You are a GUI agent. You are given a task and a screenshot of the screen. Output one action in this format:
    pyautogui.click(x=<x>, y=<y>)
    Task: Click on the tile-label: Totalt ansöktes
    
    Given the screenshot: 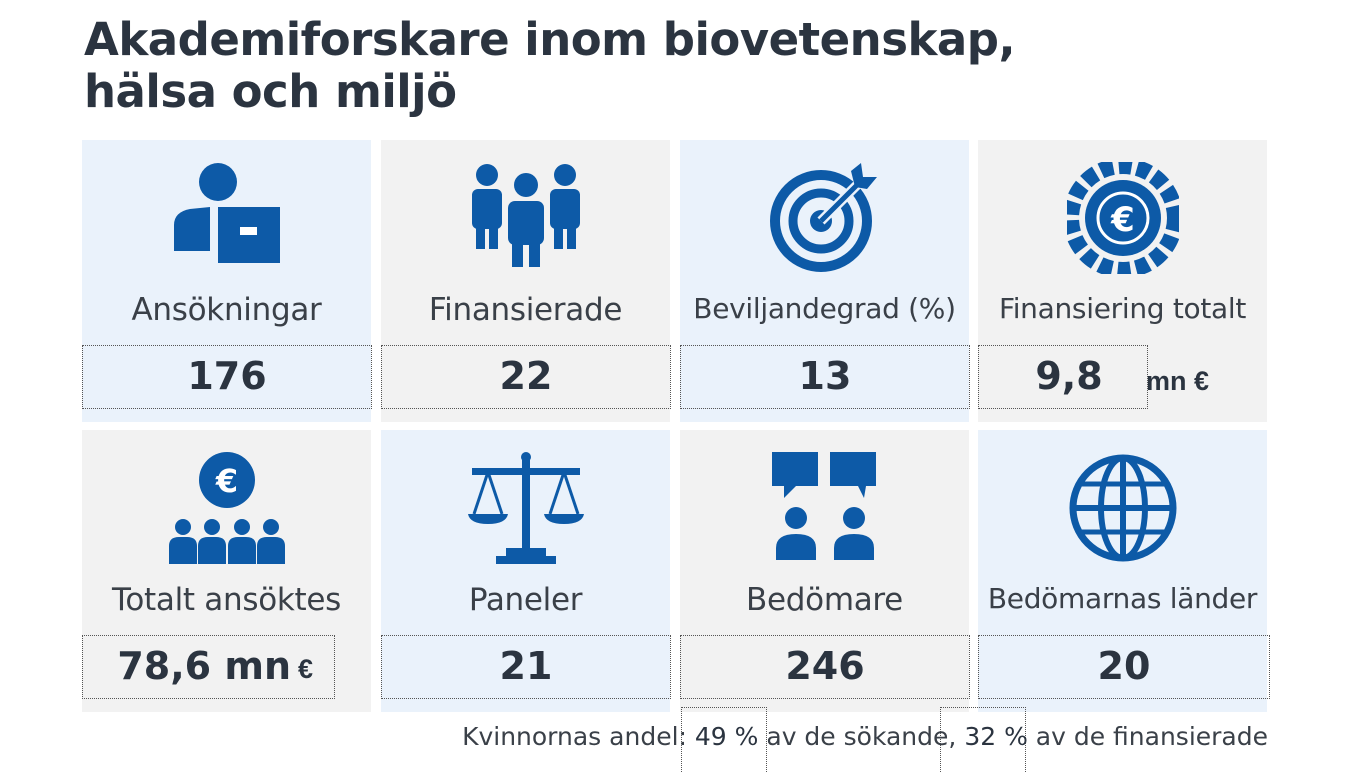 What is the action you would take?
    pyautogui.click(x=226, y=600)
    